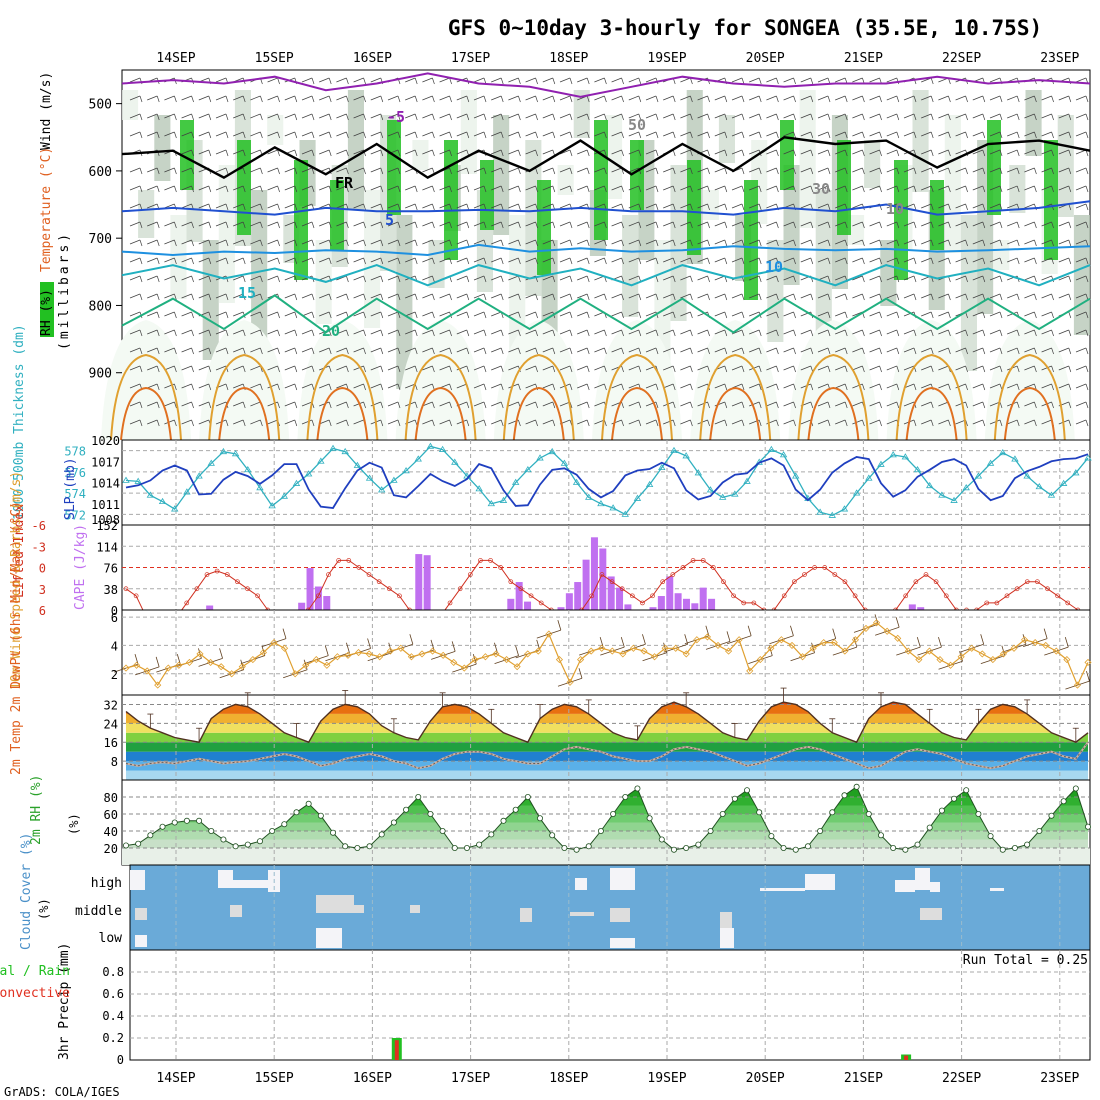  I want to click on cloud-block-high, so click(225, 879).